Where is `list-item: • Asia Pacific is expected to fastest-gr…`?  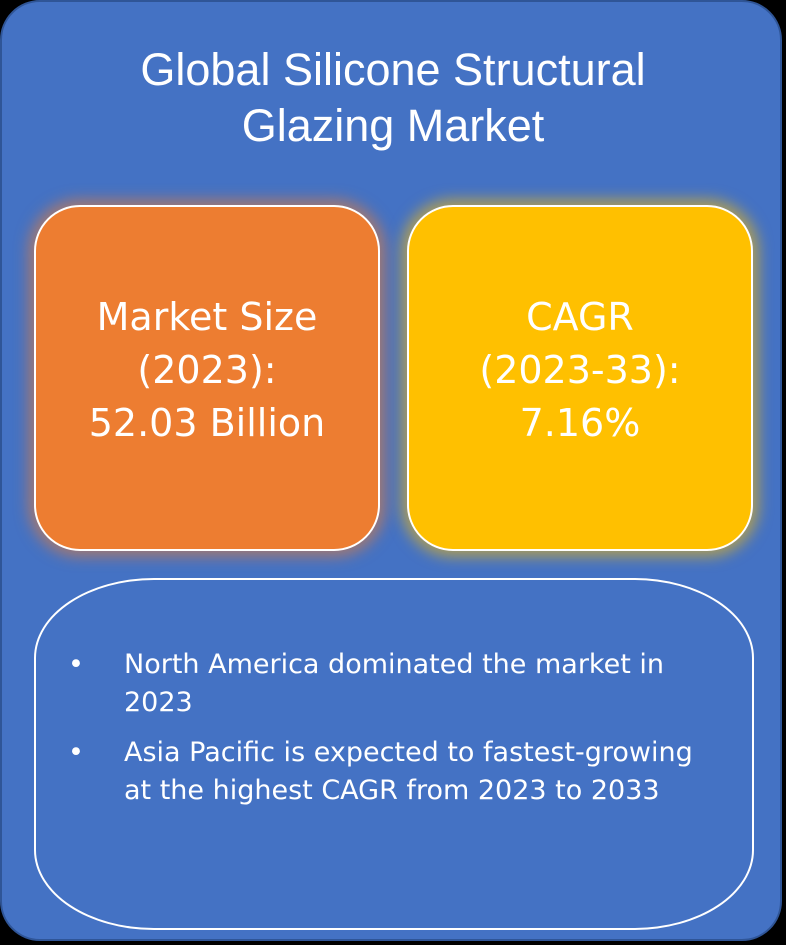 list-item: • Asia Pacific is expected to fastest-gr… is located at coordinates (391, 772).